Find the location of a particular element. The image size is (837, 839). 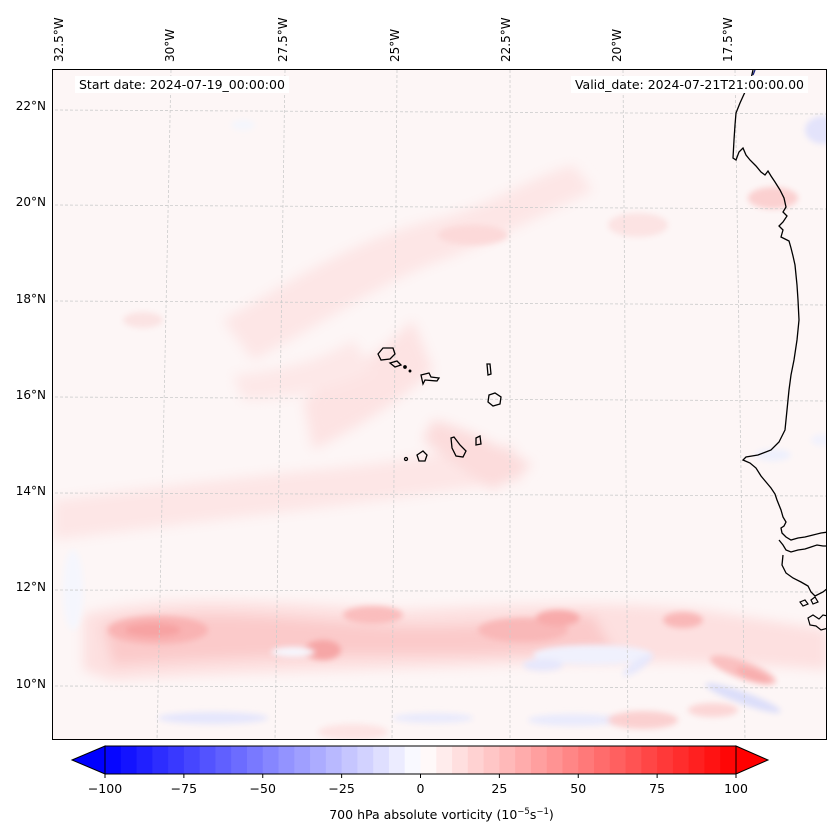

colorbar-tick-label: −100 is located at coordinates (105, 788).